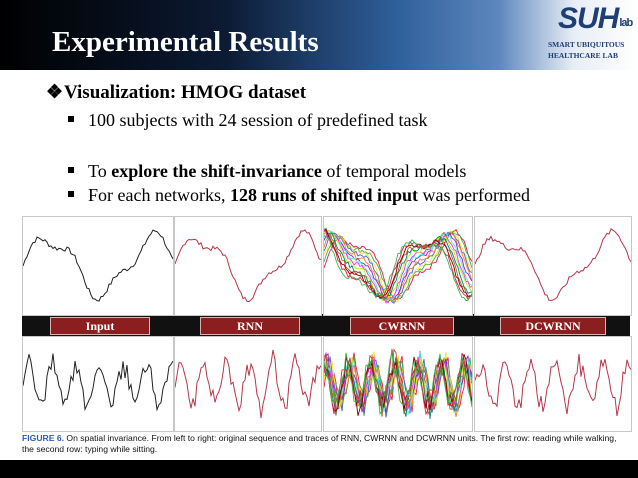 This screenshot has height=478, width=638. I want to click on logo-mark: SUHlab, so click(595, 19).